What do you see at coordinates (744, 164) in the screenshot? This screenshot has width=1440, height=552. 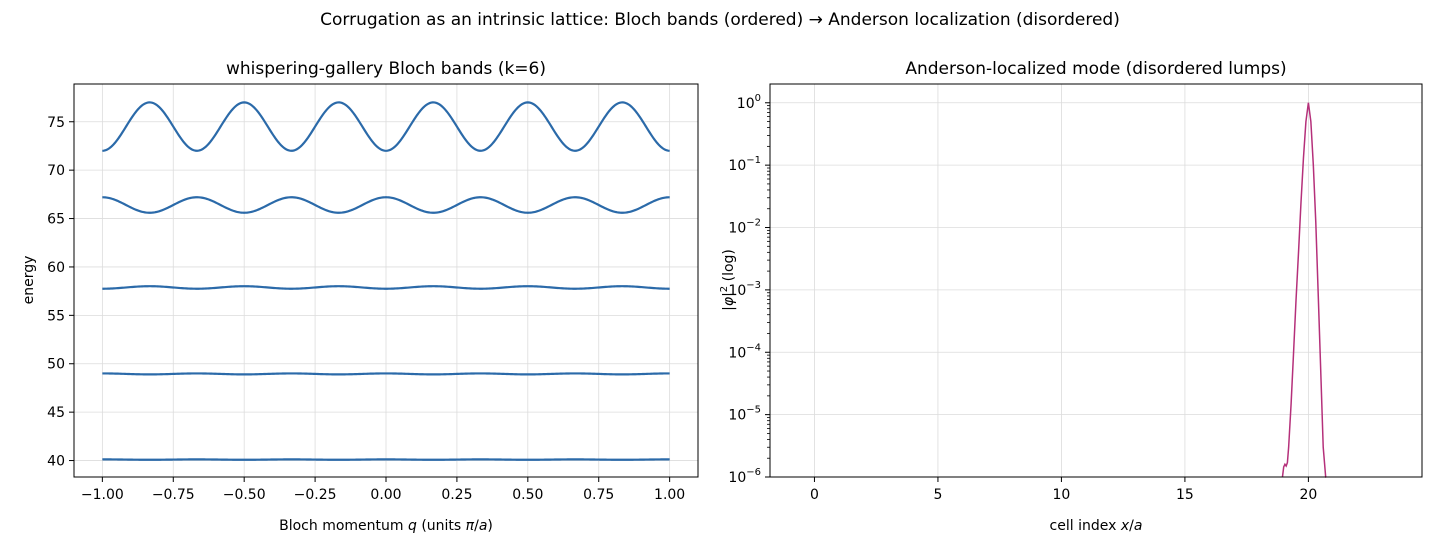 I see `right-y-tick-label: 10⁻¹` at bounding box center [744, 164].